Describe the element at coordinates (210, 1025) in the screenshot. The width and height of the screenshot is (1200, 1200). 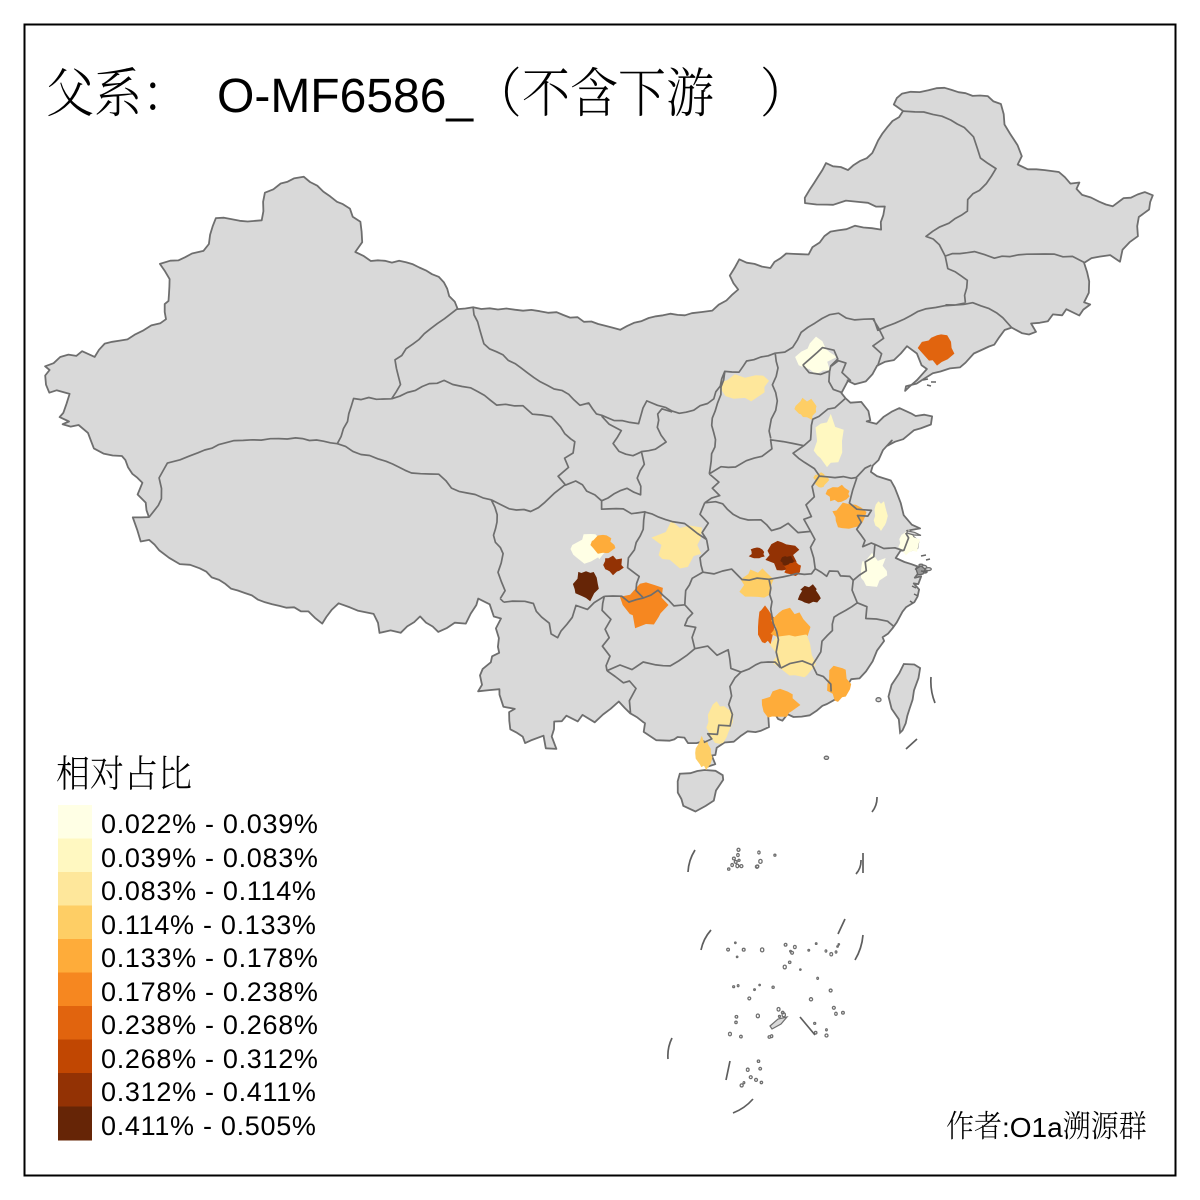
I see `svg-text: 0.238% - 0.268%` at that location.